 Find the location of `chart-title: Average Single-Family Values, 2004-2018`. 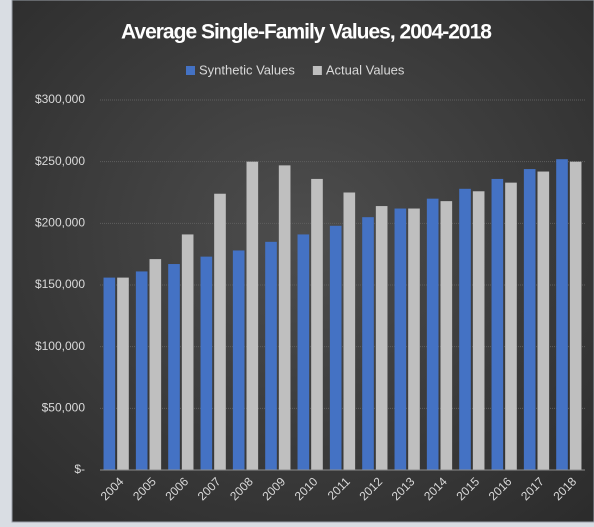

chart-title: Average Single-Family Values, 2004-2018 is located at coordinates (306, 32).